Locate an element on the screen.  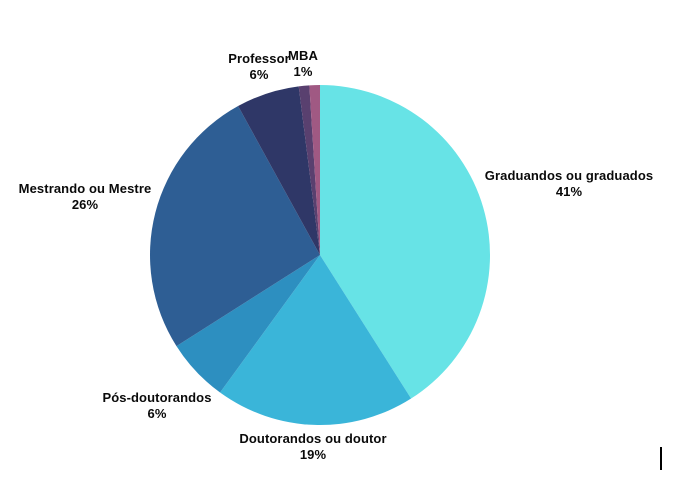
pie-slice-unlabeled is located at coordinates (314, 170).